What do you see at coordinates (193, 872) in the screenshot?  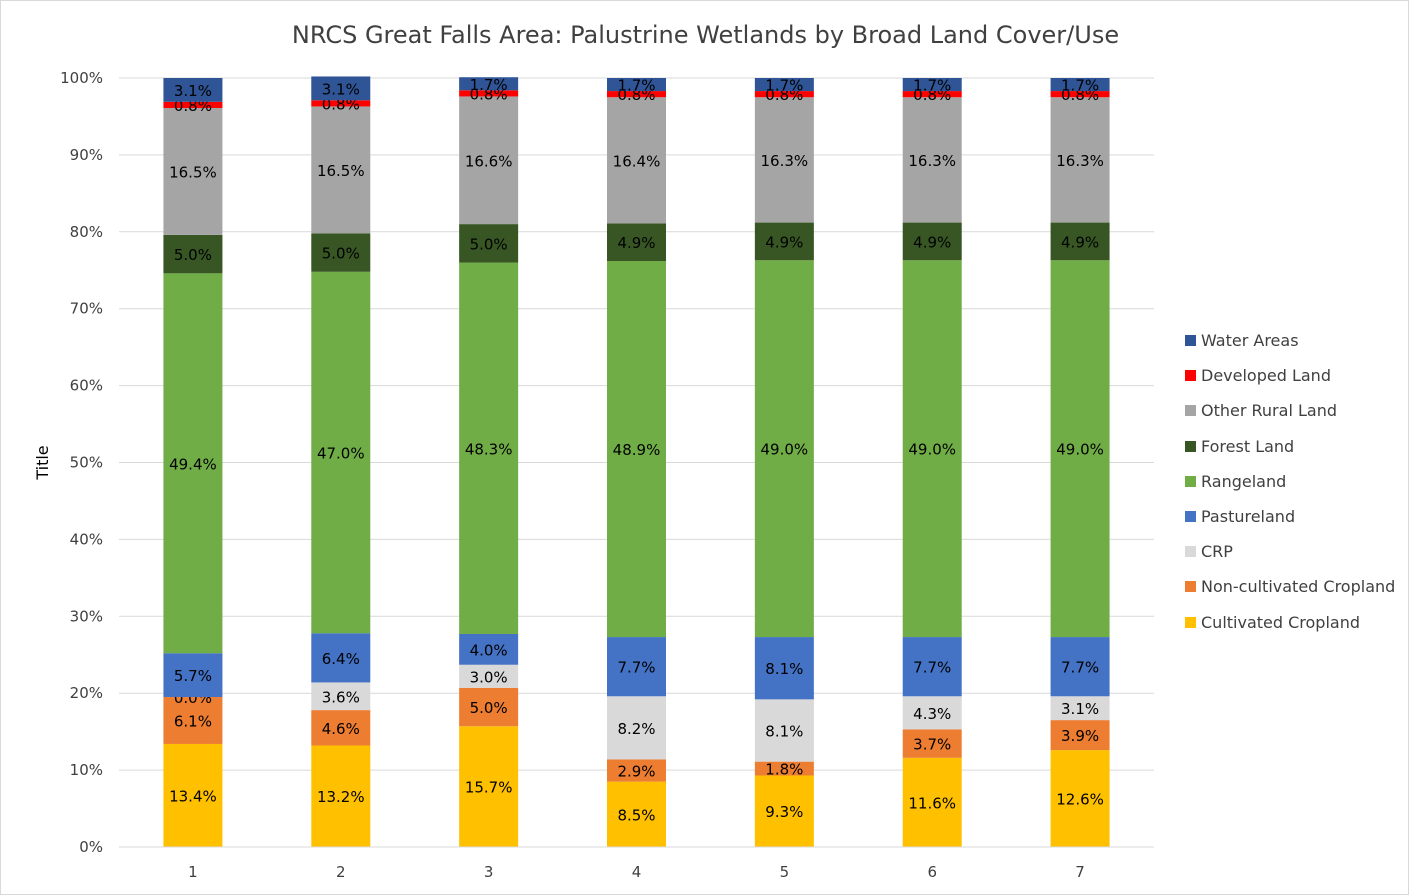 I see `x-tick-label: 1` at bounding box center [193, 872].